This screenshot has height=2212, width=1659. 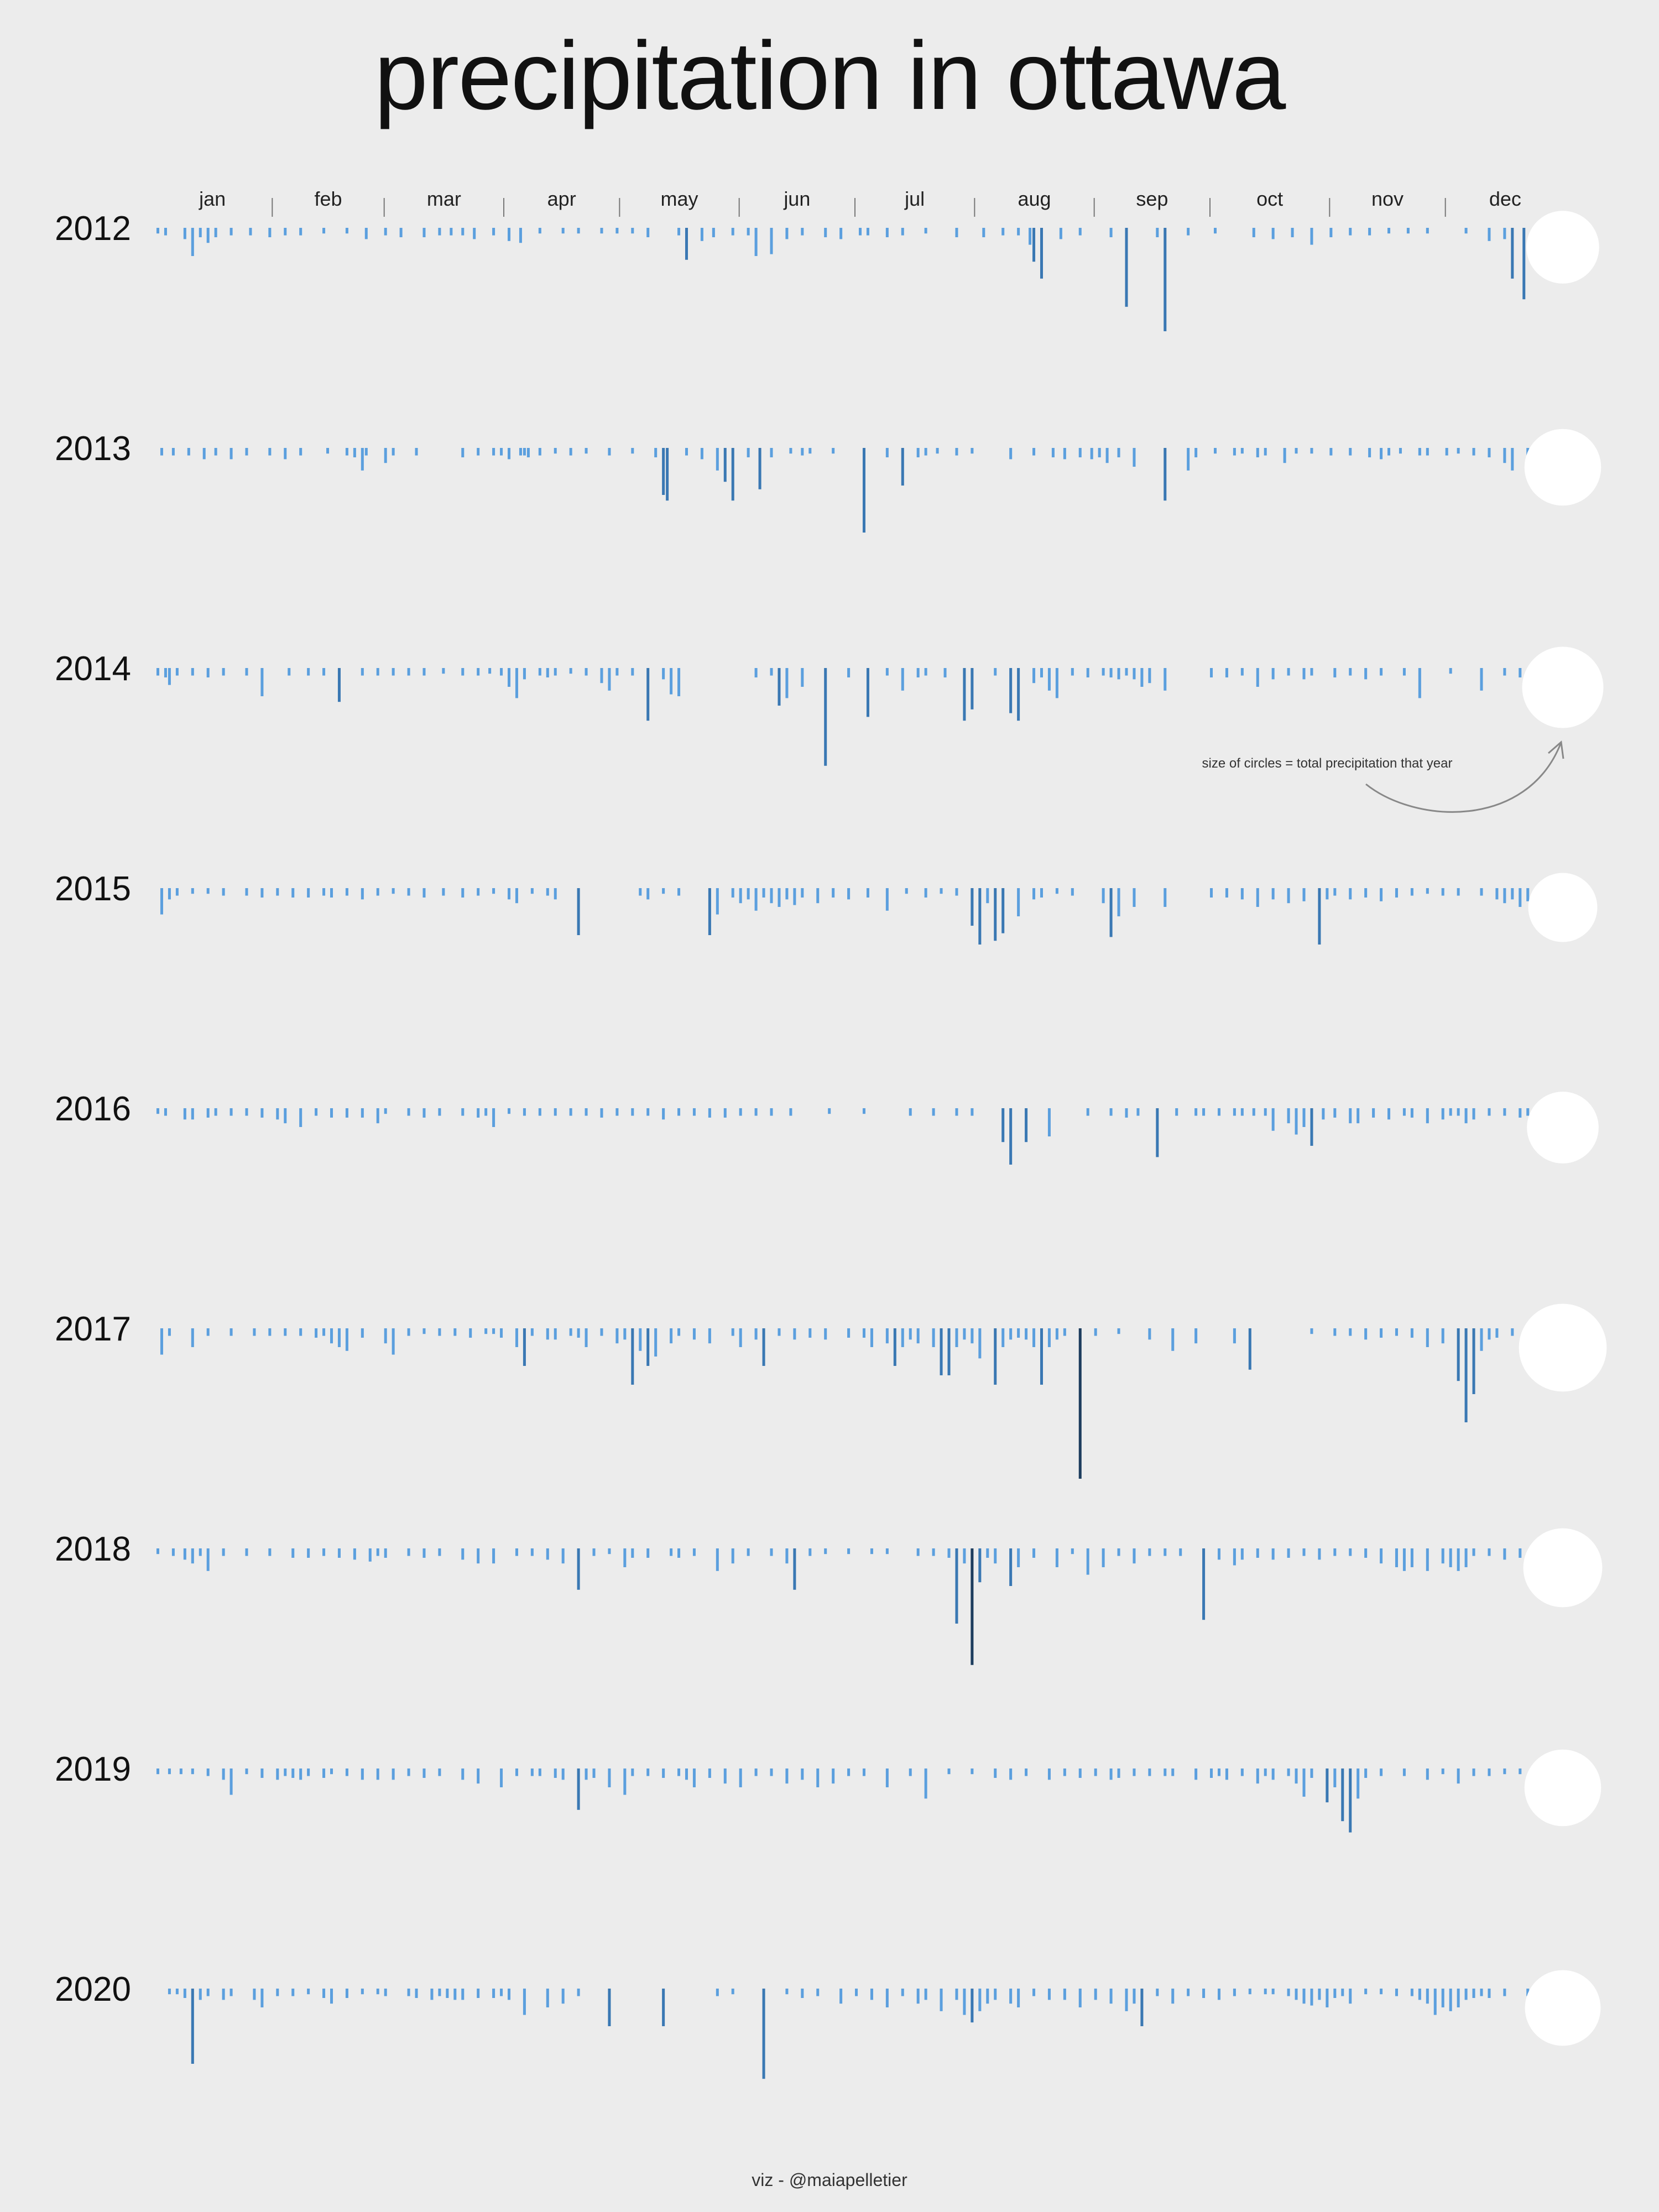 What do you see at coordinates (915, 199) in the screenshot?
I see `month-label: jul` at bounding box center [915, 199].